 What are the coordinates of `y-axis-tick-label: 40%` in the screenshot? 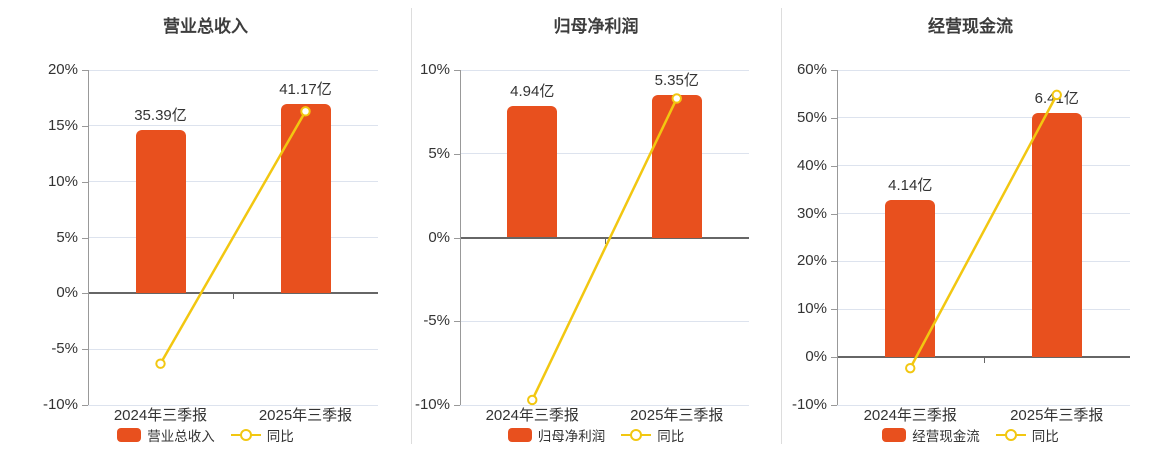 It's located at (811, 165).